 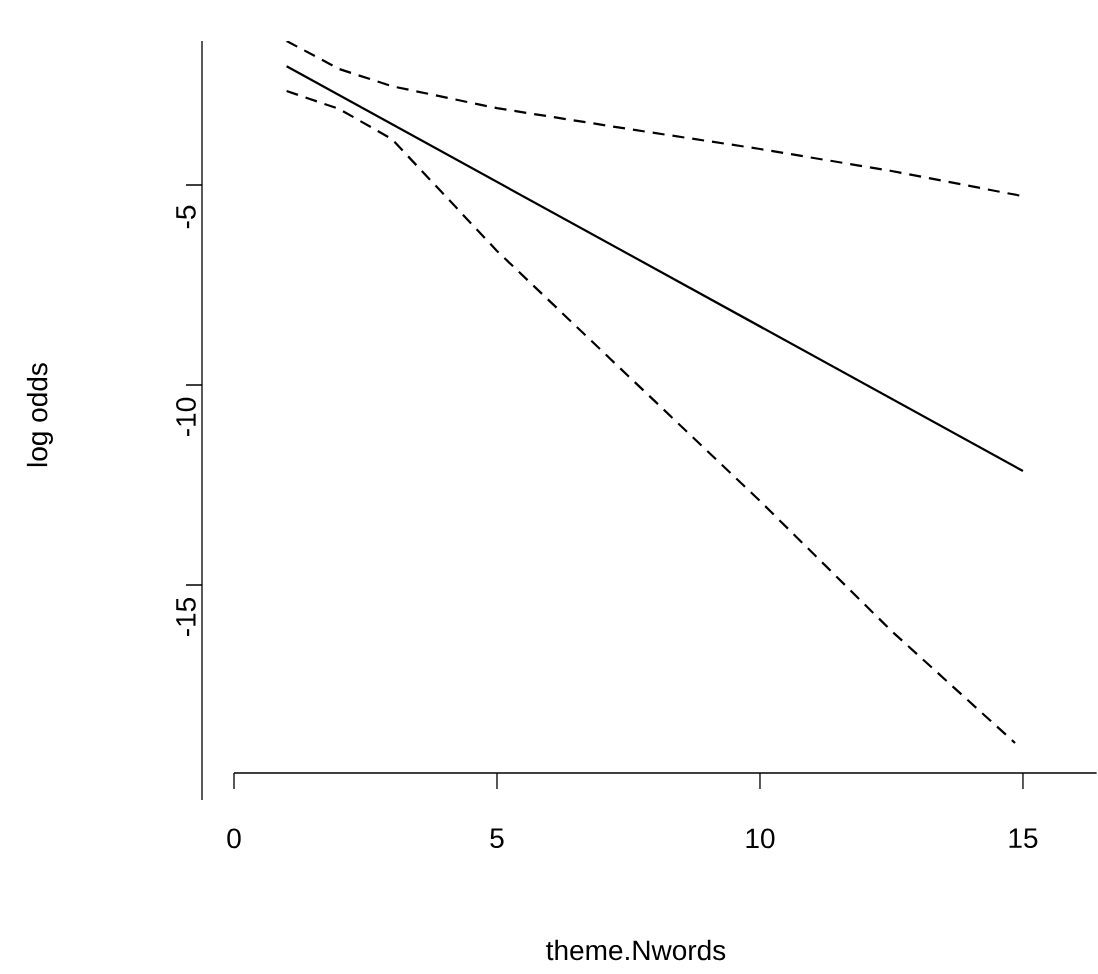 What do you see at coordinates (186, 416) in the screenshot?
I see `y-tick-label: -10` at bounding box center [186, 416].